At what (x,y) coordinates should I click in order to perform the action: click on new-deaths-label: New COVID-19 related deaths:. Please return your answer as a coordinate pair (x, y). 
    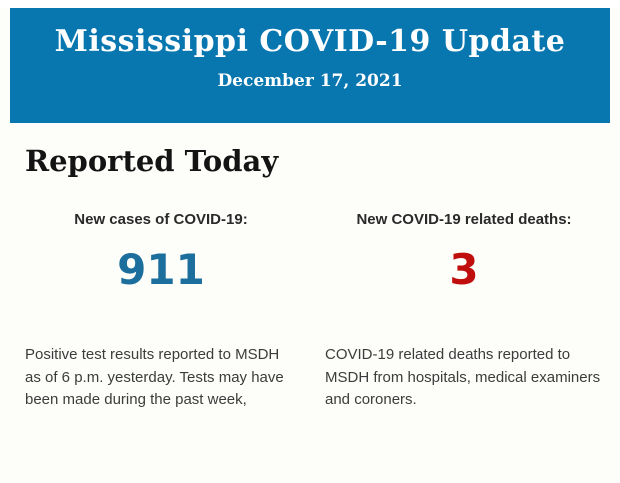
    Looking at the image, I should click on (464, 219).